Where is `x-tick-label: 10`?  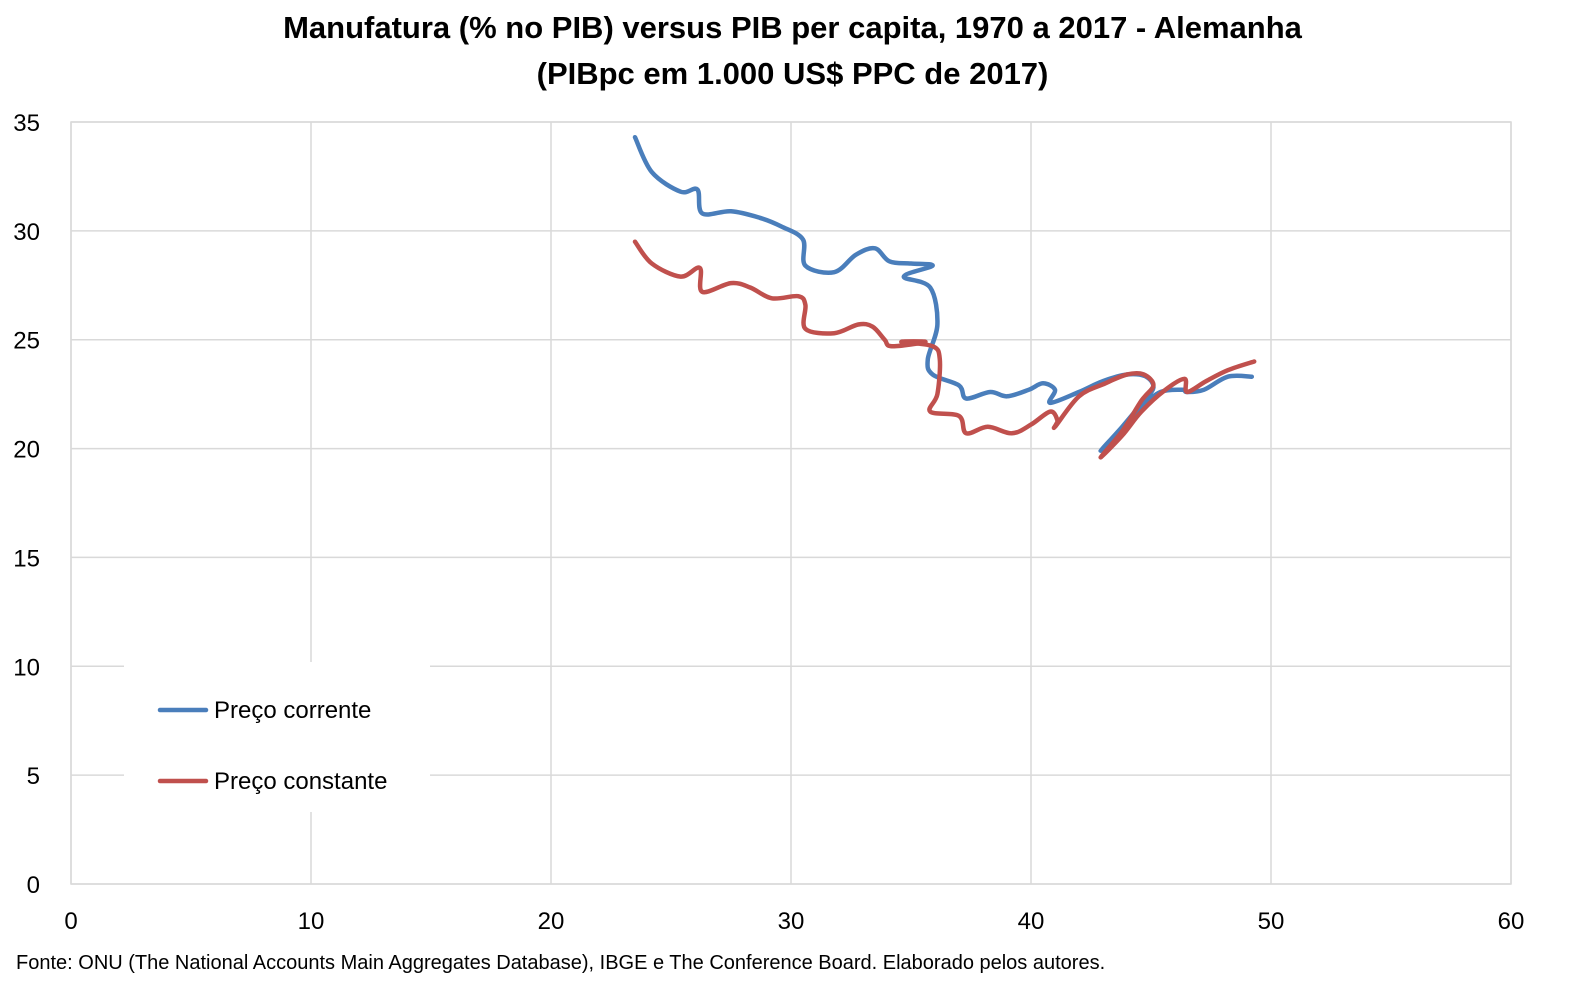 x-tick-label: 10 is located at coordinates (311, 921).